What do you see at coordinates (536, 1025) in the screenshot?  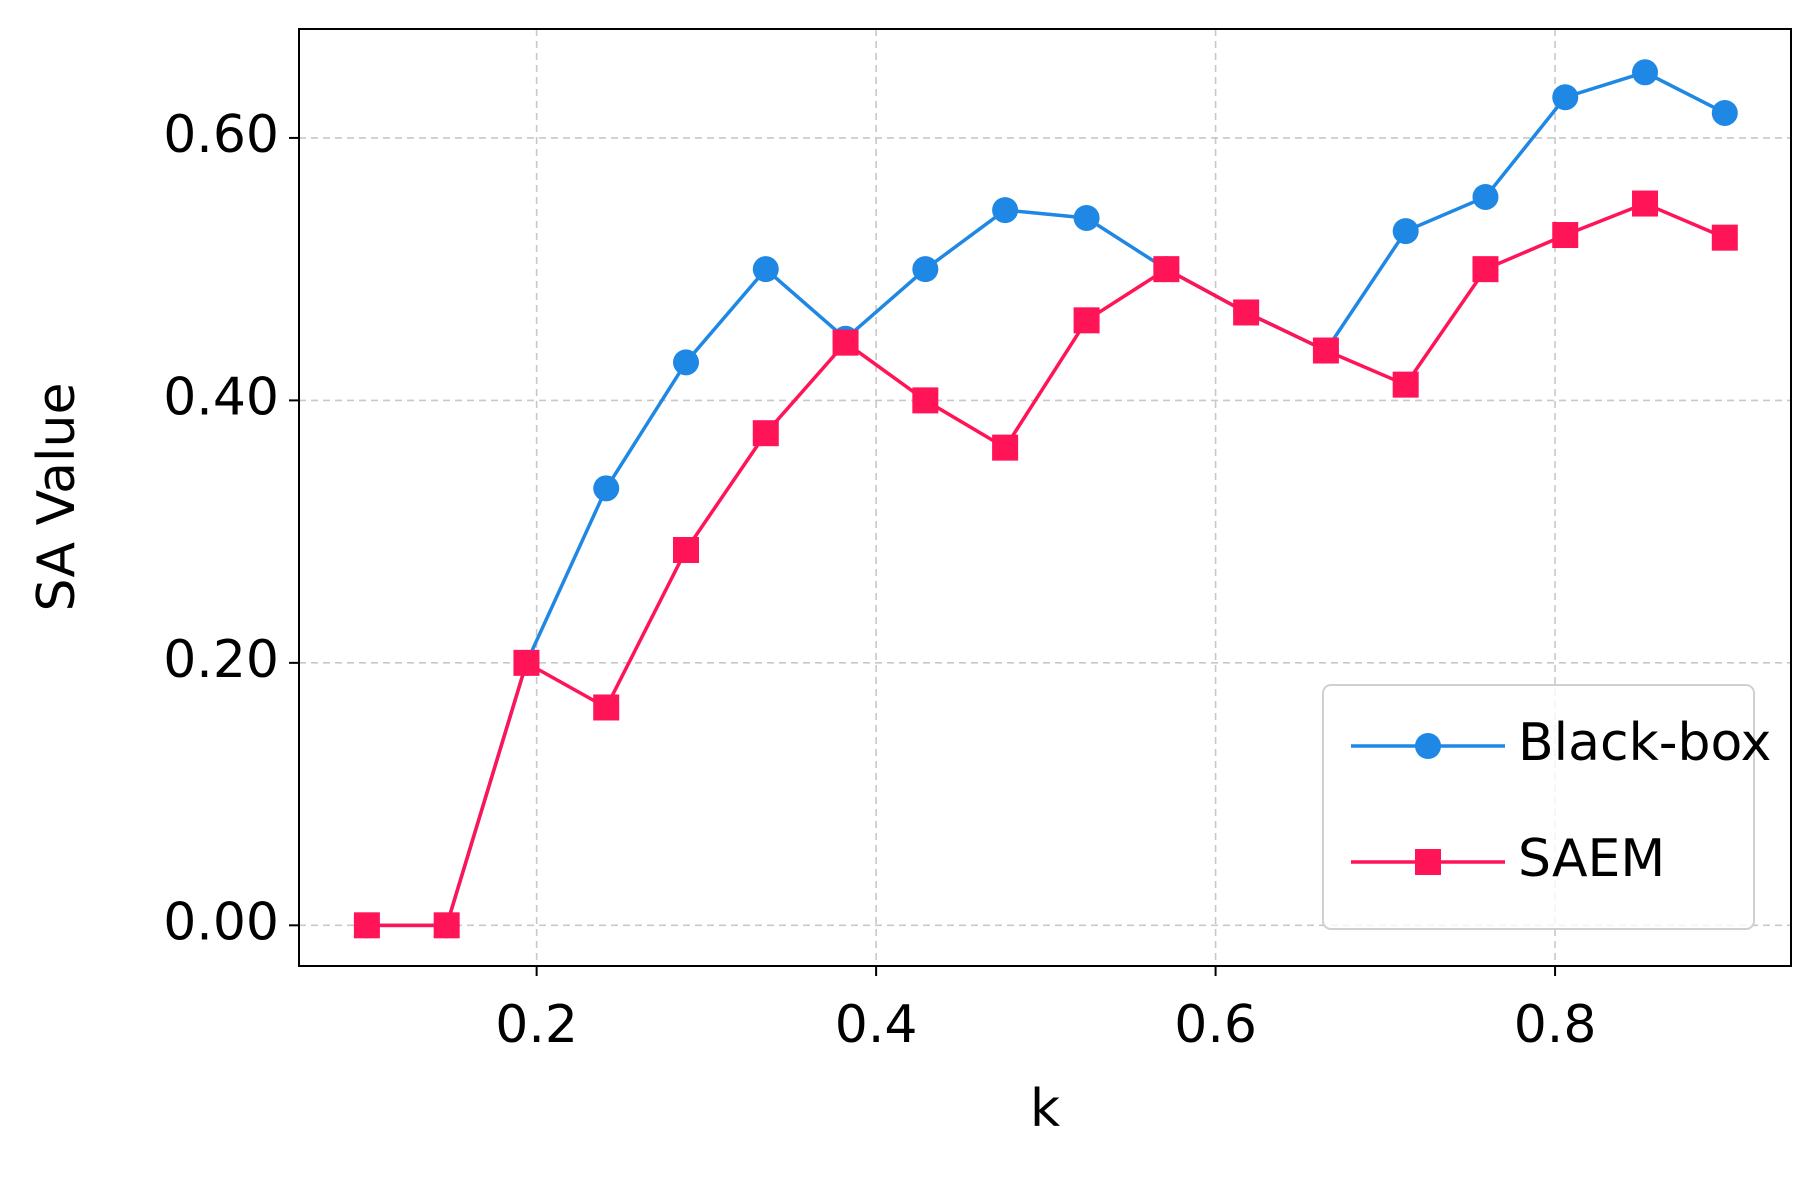 I see `x-tick-label: 0.2` at bounding box center [536, 1025].